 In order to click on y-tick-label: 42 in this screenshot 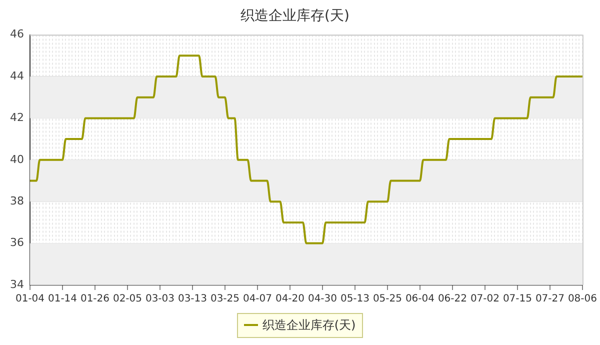, I will do `click(17, 117)`.